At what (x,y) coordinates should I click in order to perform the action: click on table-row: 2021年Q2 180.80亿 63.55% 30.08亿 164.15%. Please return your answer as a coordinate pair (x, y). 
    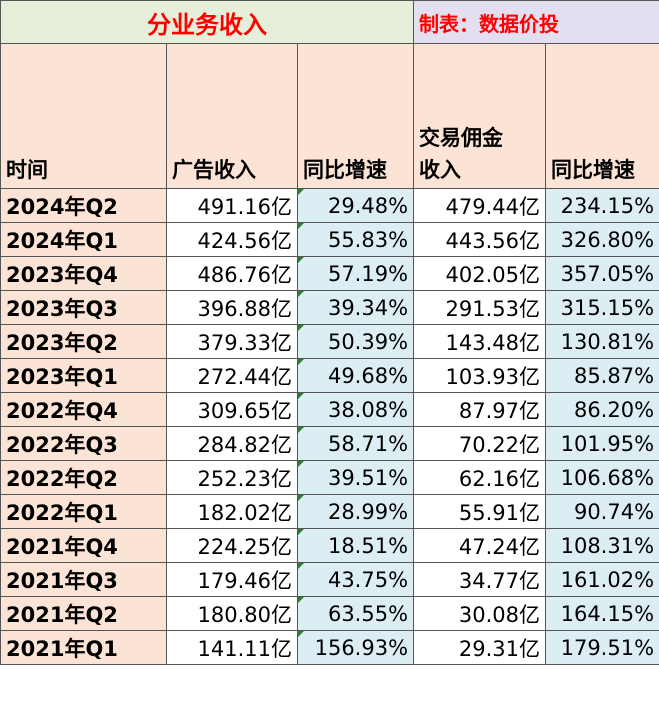
    Looking at the image, I should click on (329, 613).